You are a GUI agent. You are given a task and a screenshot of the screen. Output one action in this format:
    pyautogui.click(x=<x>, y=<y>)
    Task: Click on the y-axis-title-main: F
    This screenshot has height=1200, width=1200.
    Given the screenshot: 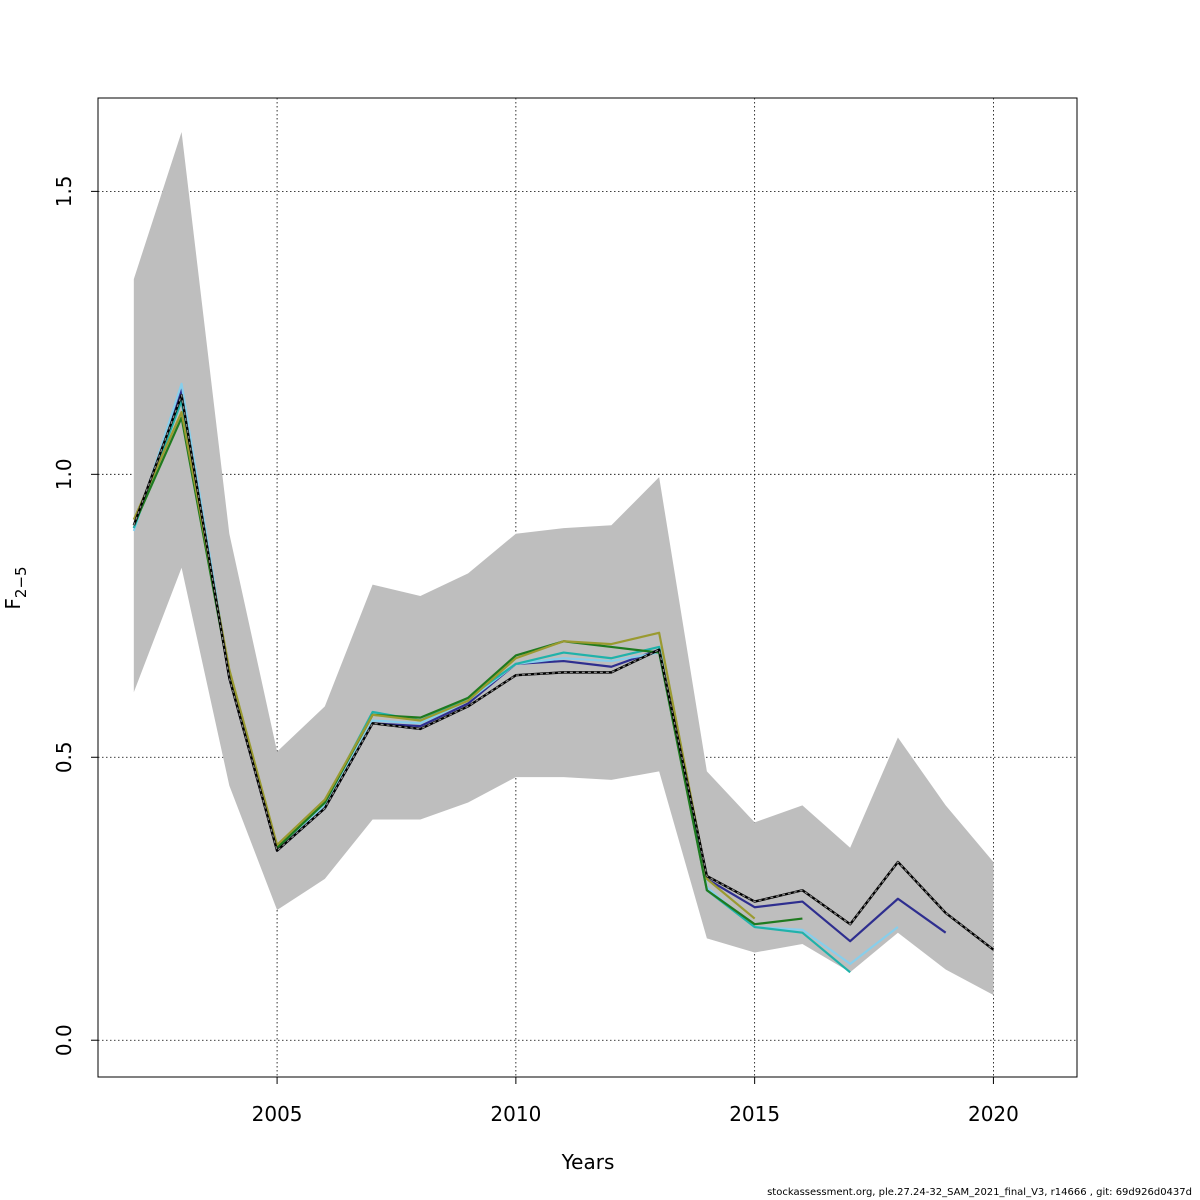 What is the action you would take?
    pyautogui.click(x=13, y=604)
    